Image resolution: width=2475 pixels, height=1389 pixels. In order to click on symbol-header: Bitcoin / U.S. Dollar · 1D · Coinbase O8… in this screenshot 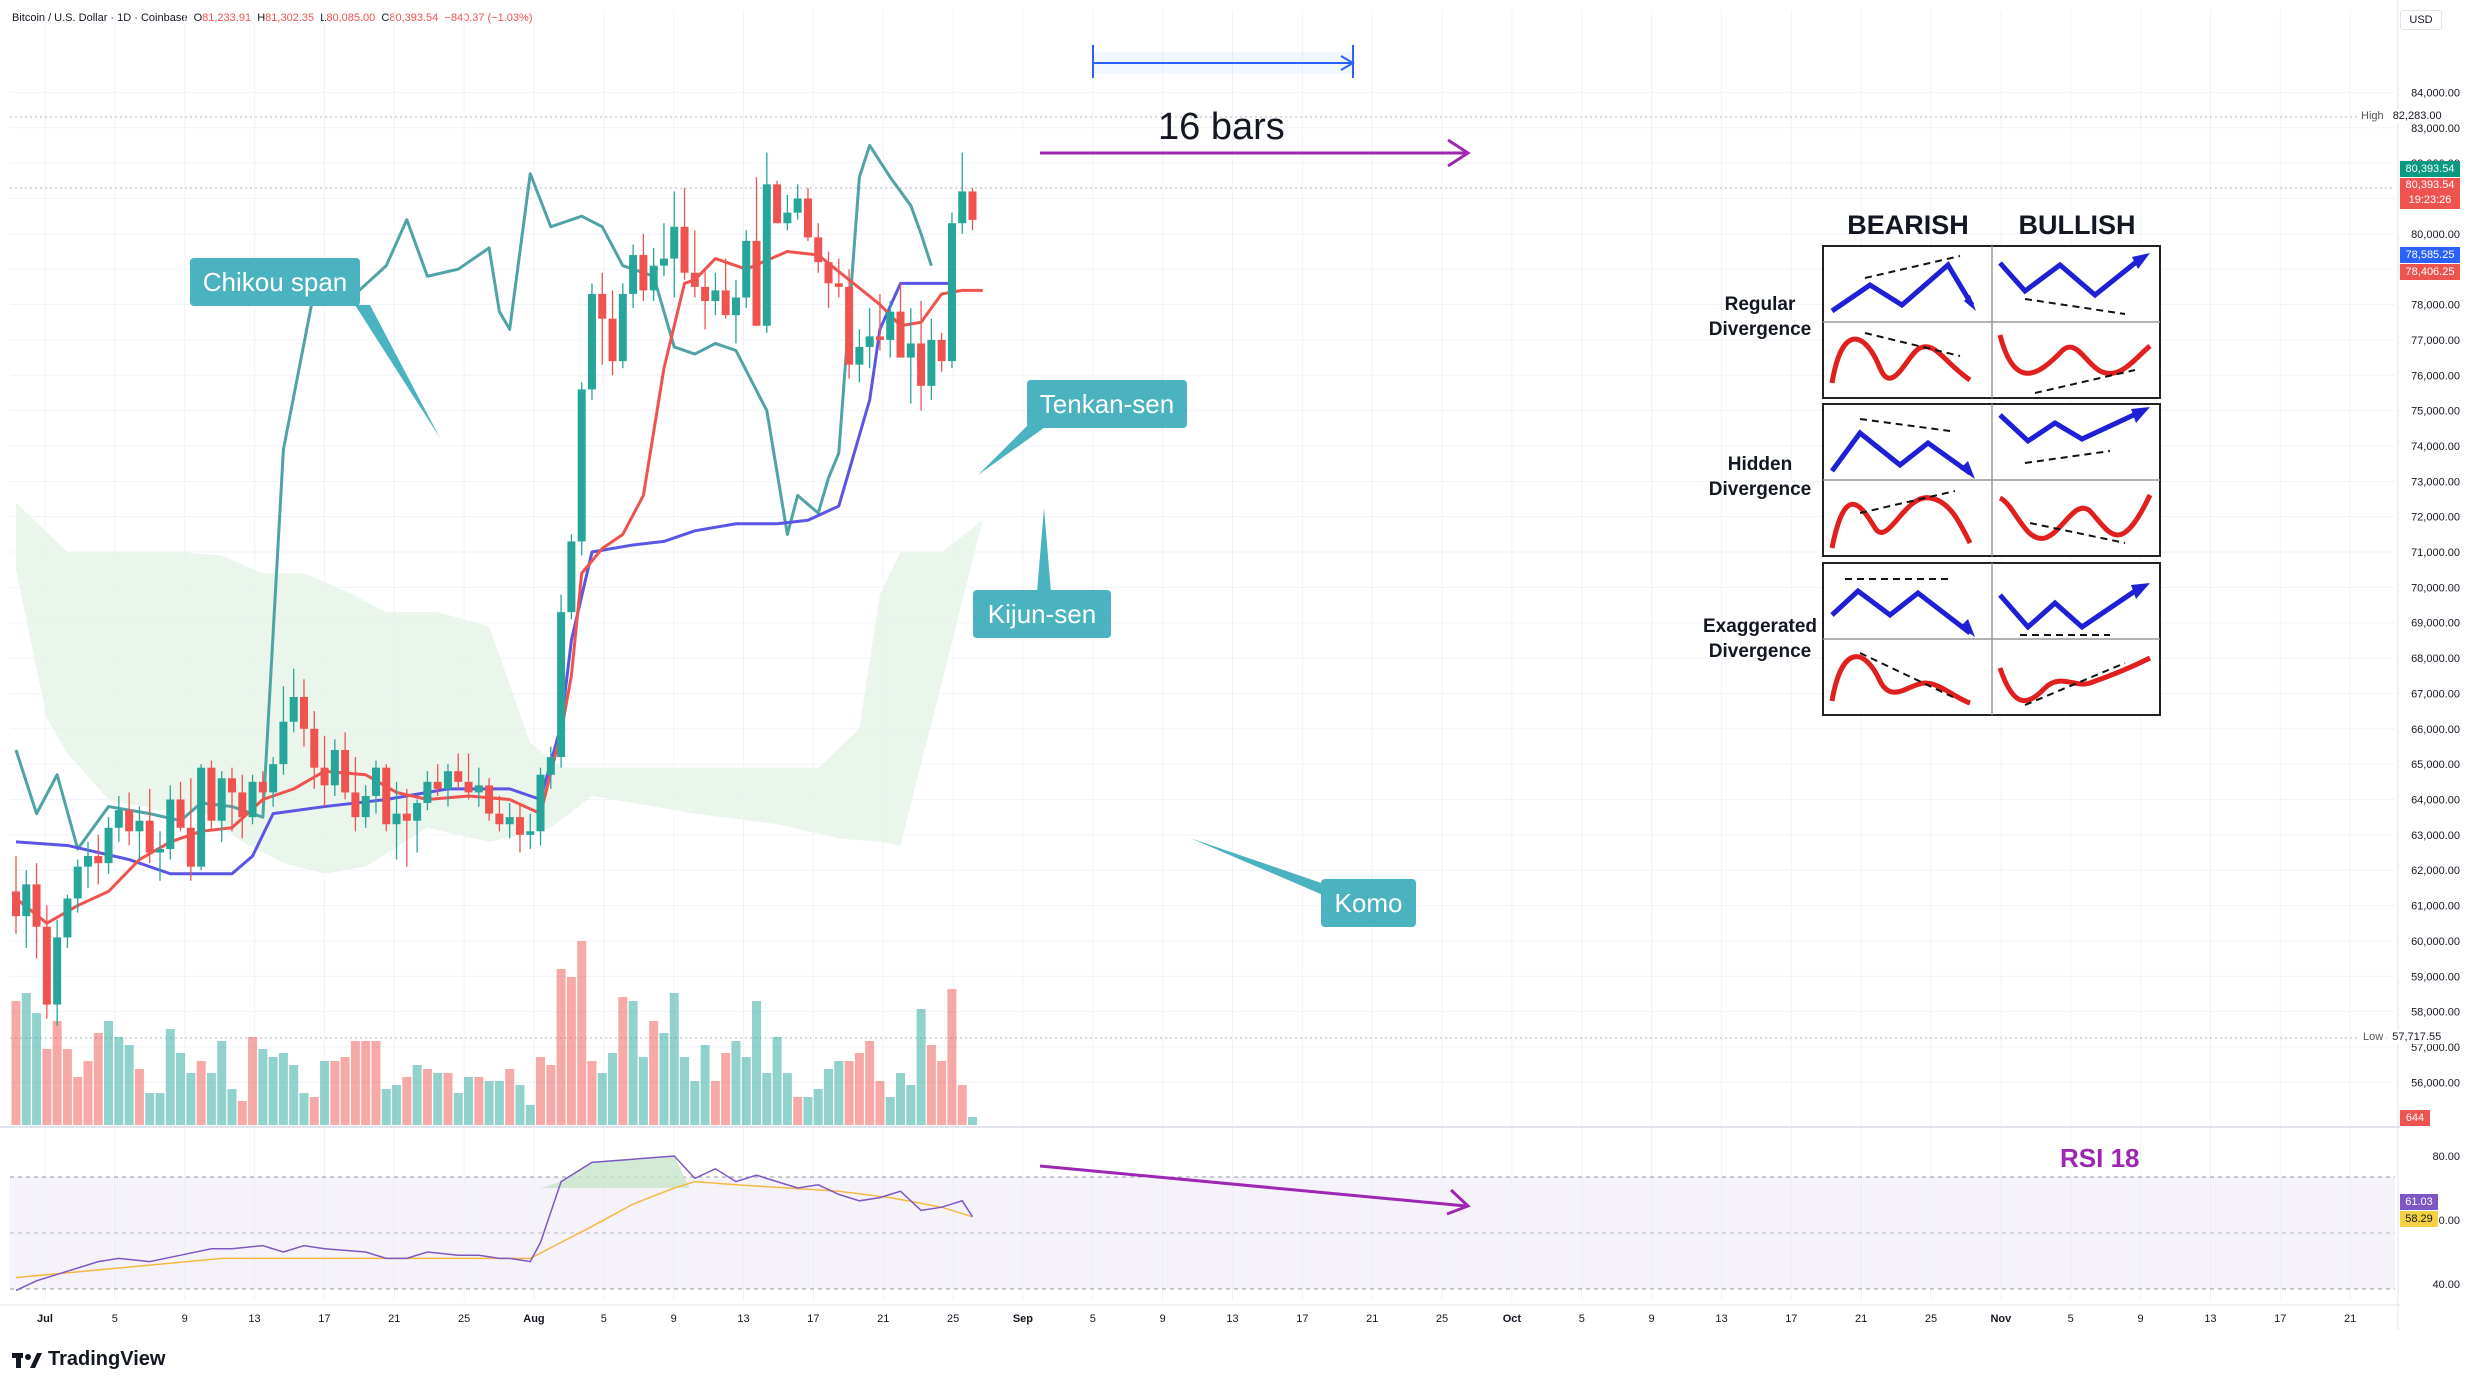, I will do `click(272, 18)`.